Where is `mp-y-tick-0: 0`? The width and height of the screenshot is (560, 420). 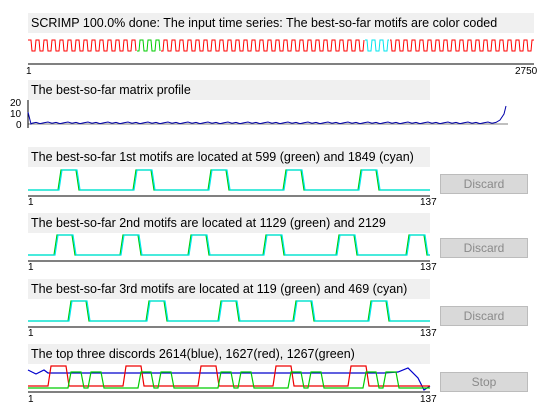
mp-y-tick-0: 0 is located at coordinates (19, 125).